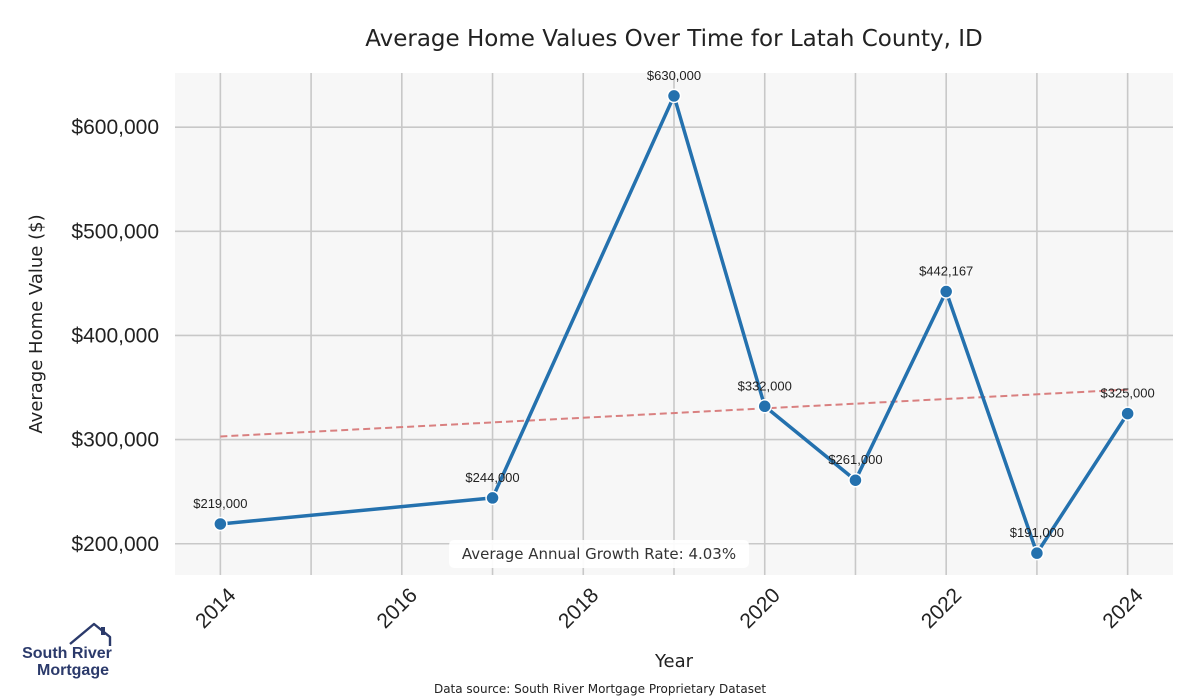 The height and width of the screenshot is (700, 1200). I want to click on data-label: $261,000, so click(855, 459).